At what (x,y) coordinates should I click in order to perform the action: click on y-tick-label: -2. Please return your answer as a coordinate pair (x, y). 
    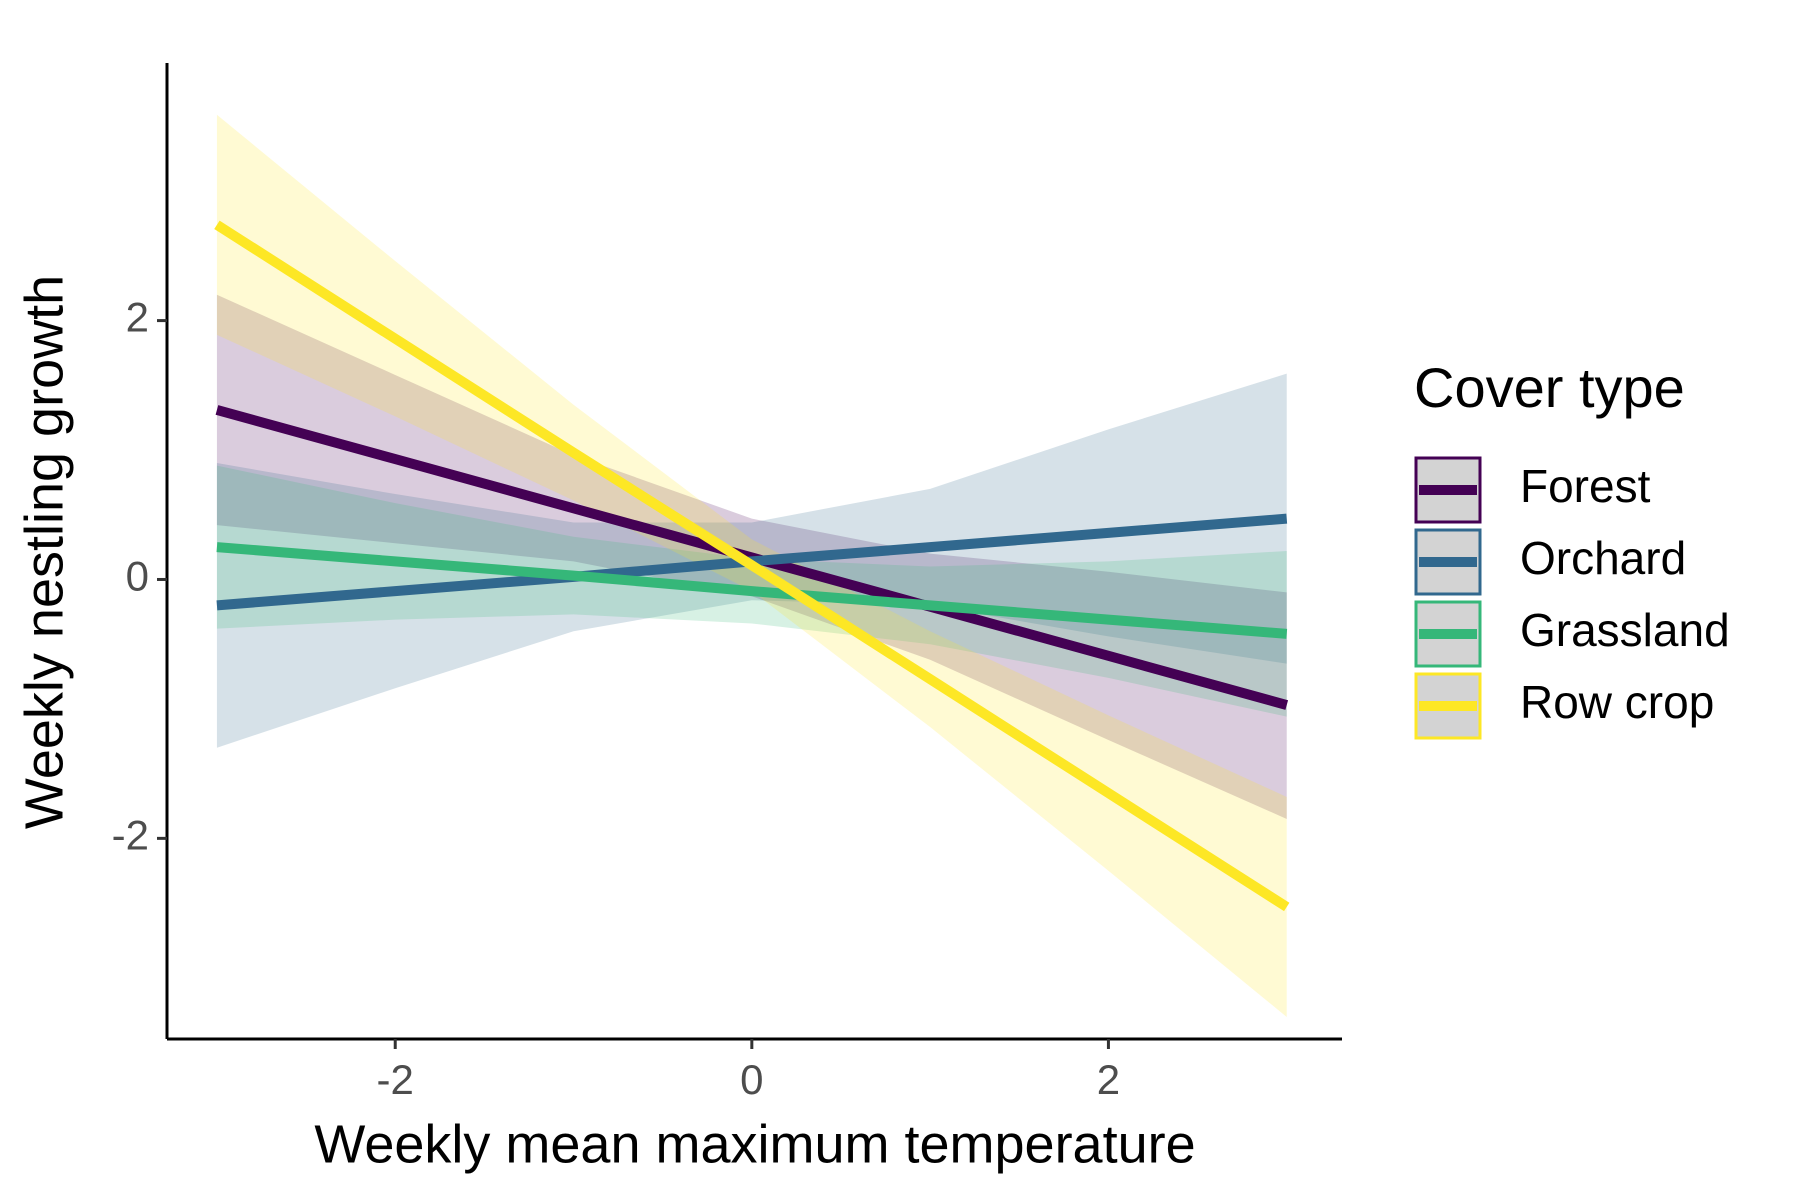
    Looking at the image, I should click on (130, 834).